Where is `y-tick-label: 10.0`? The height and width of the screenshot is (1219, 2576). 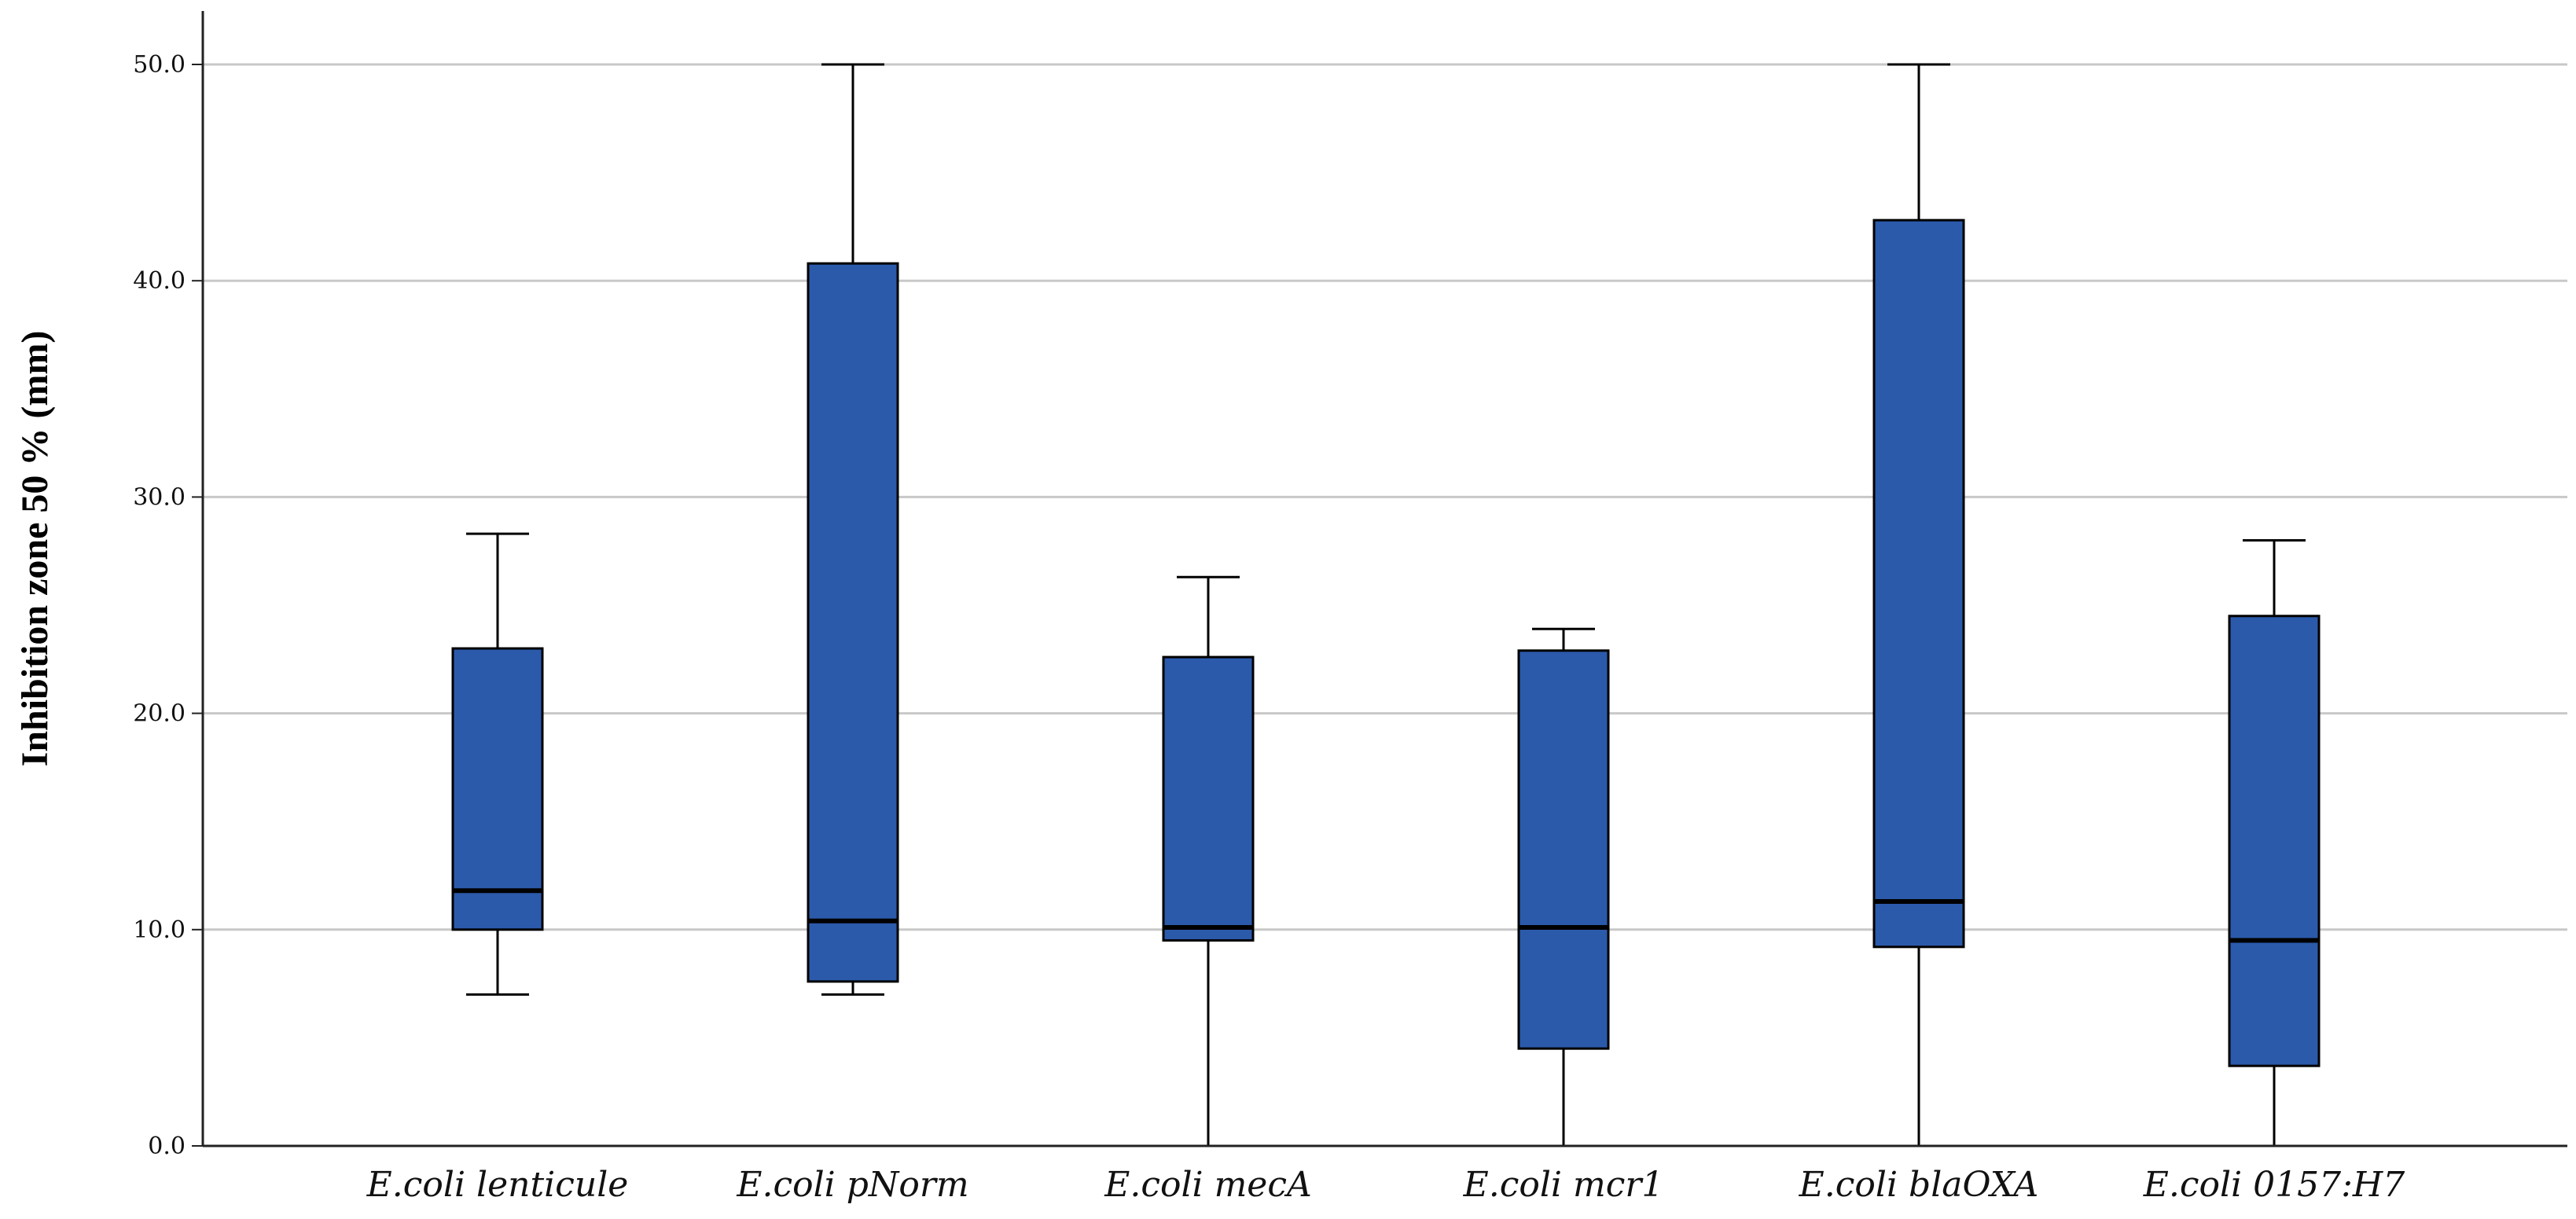 y-tick-label: 10.0 is located at coordinates (159, 930).